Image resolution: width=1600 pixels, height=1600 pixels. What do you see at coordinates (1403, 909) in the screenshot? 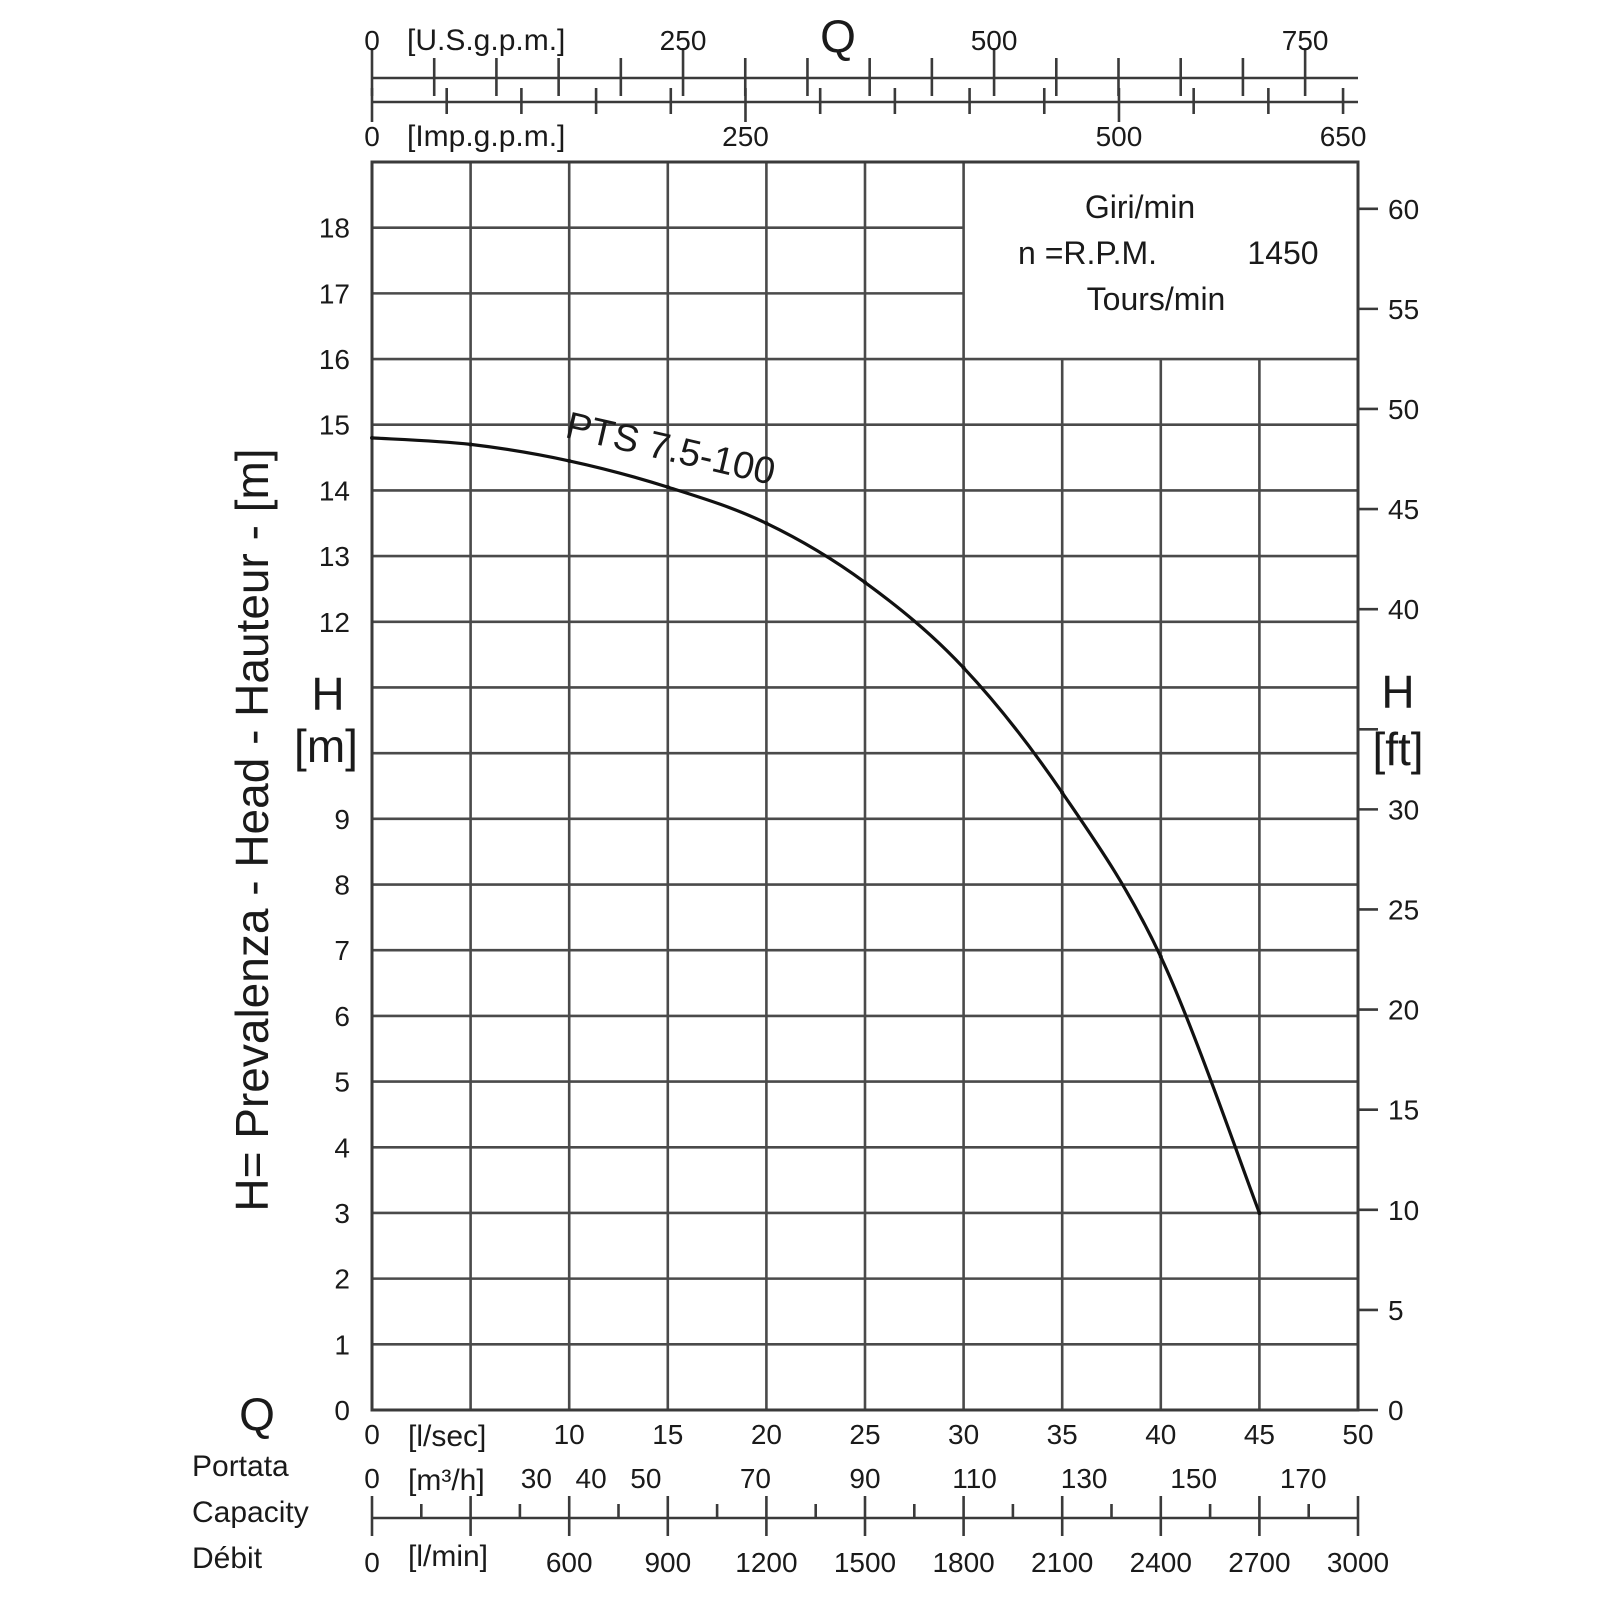
I see `y-tick-label-right: 25` at bounding box center [1403, 909].